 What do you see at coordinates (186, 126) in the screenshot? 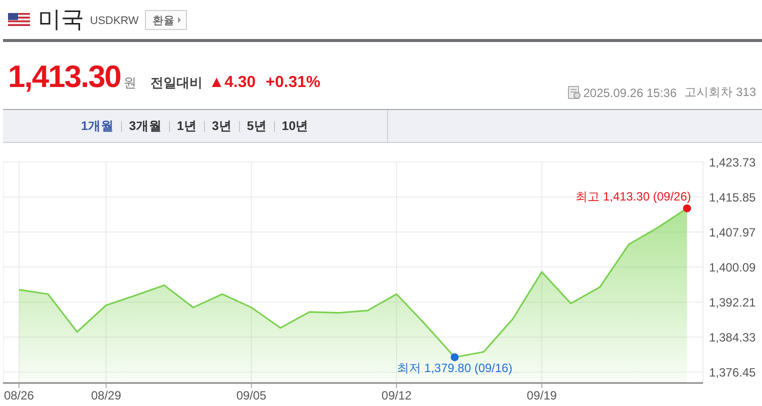
I see `tab-label: 1년` at bounding box center [186, 126].